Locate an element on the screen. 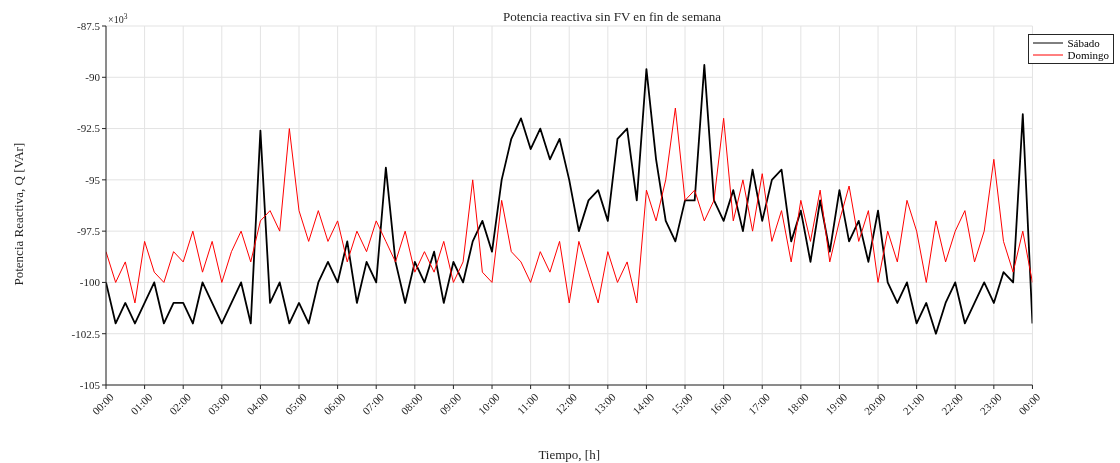 The width and height of the screenshot is (1120, 463). y-tick-label: -102.5 is located at coordinates (86, 333).